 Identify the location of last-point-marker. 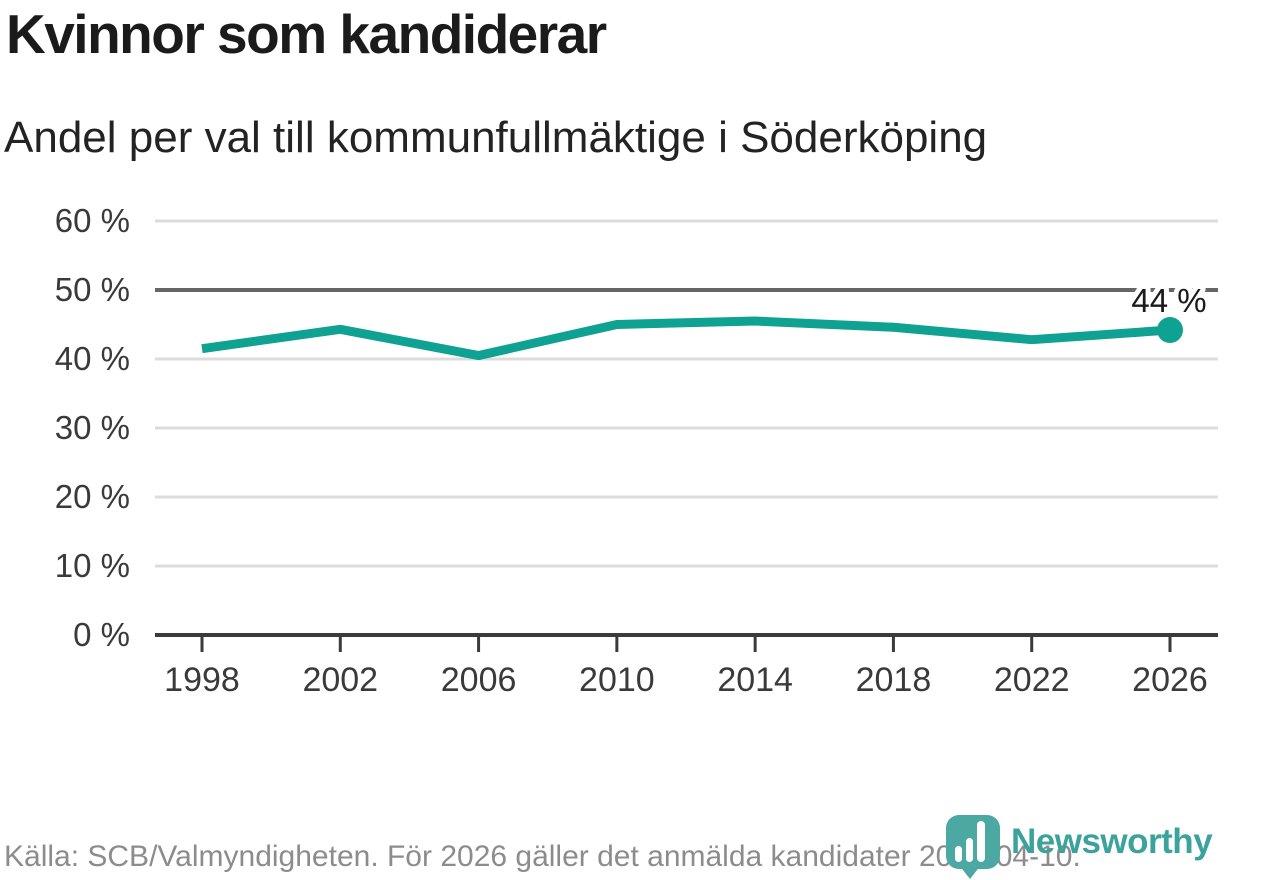
(1170, 330).